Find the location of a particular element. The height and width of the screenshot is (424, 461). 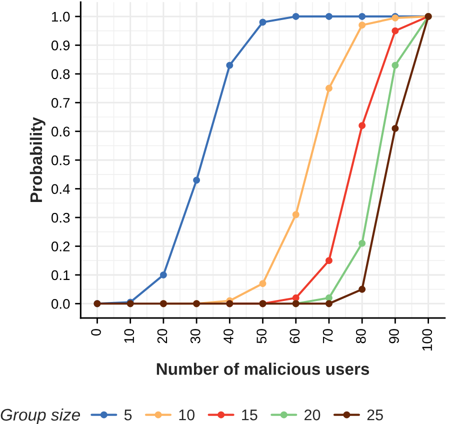

y-axis-title: Probability is located at coordinates (38, 159).